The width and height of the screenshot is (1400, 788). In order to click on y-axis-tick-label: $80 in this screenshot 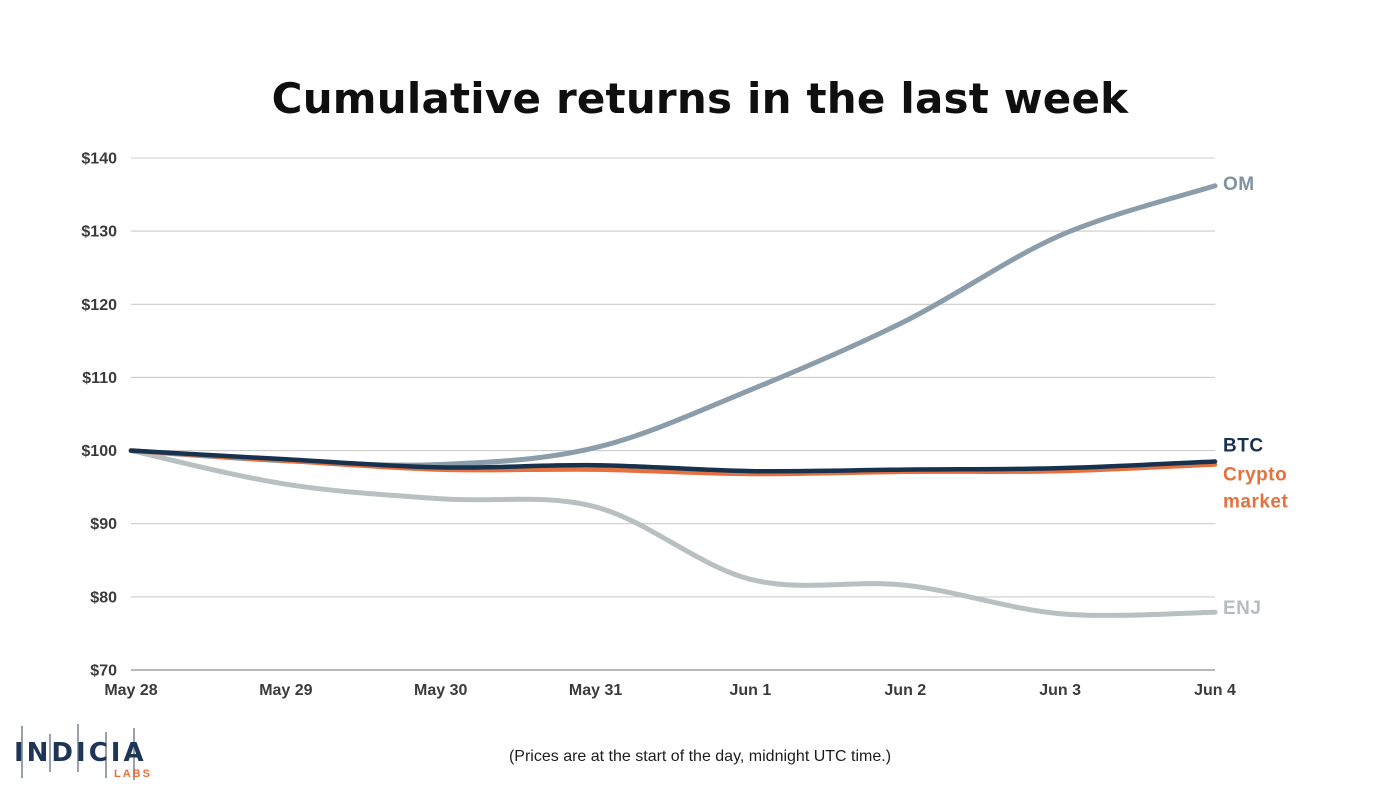, I will do `click(103, 597)`.